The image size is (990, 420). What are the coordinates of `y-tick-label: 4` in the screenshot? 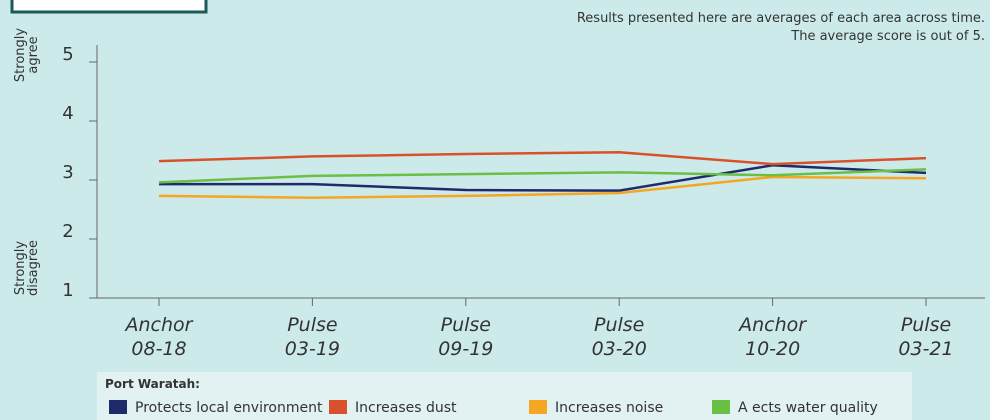 It's located at (67, 113).